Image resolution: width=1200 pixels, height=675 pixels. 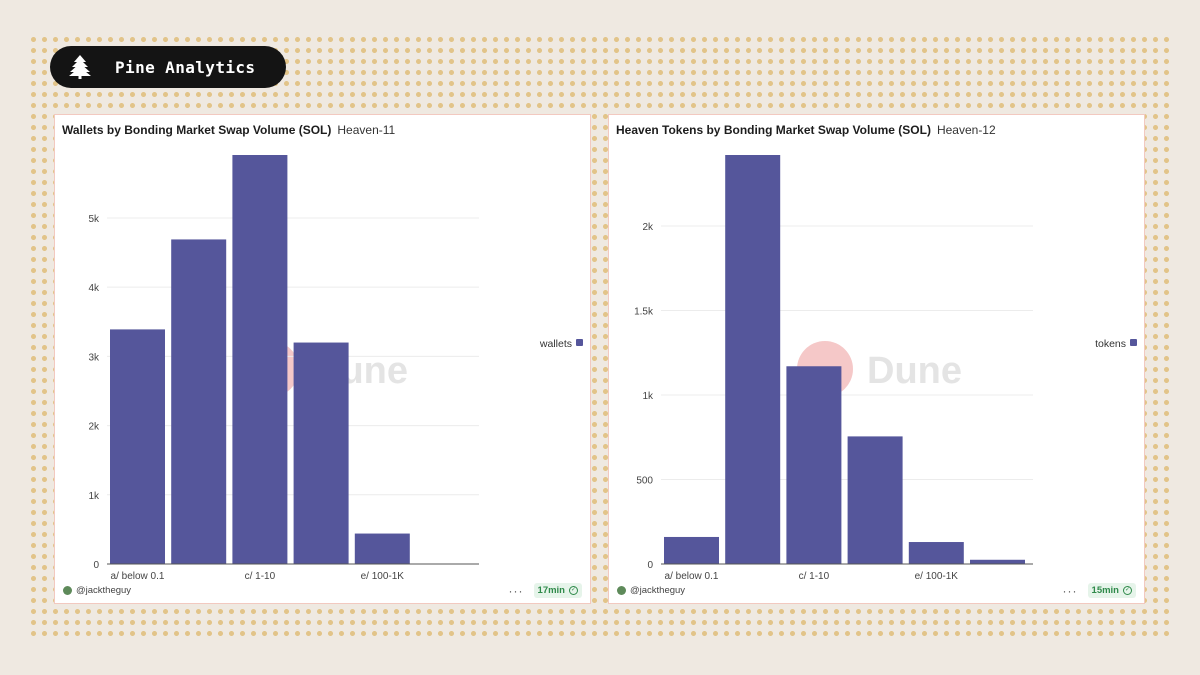 What do you see at coordinates (80, 67) in the screenshot?
I see `pine-tree-icon` at bounding box center [80, 67].